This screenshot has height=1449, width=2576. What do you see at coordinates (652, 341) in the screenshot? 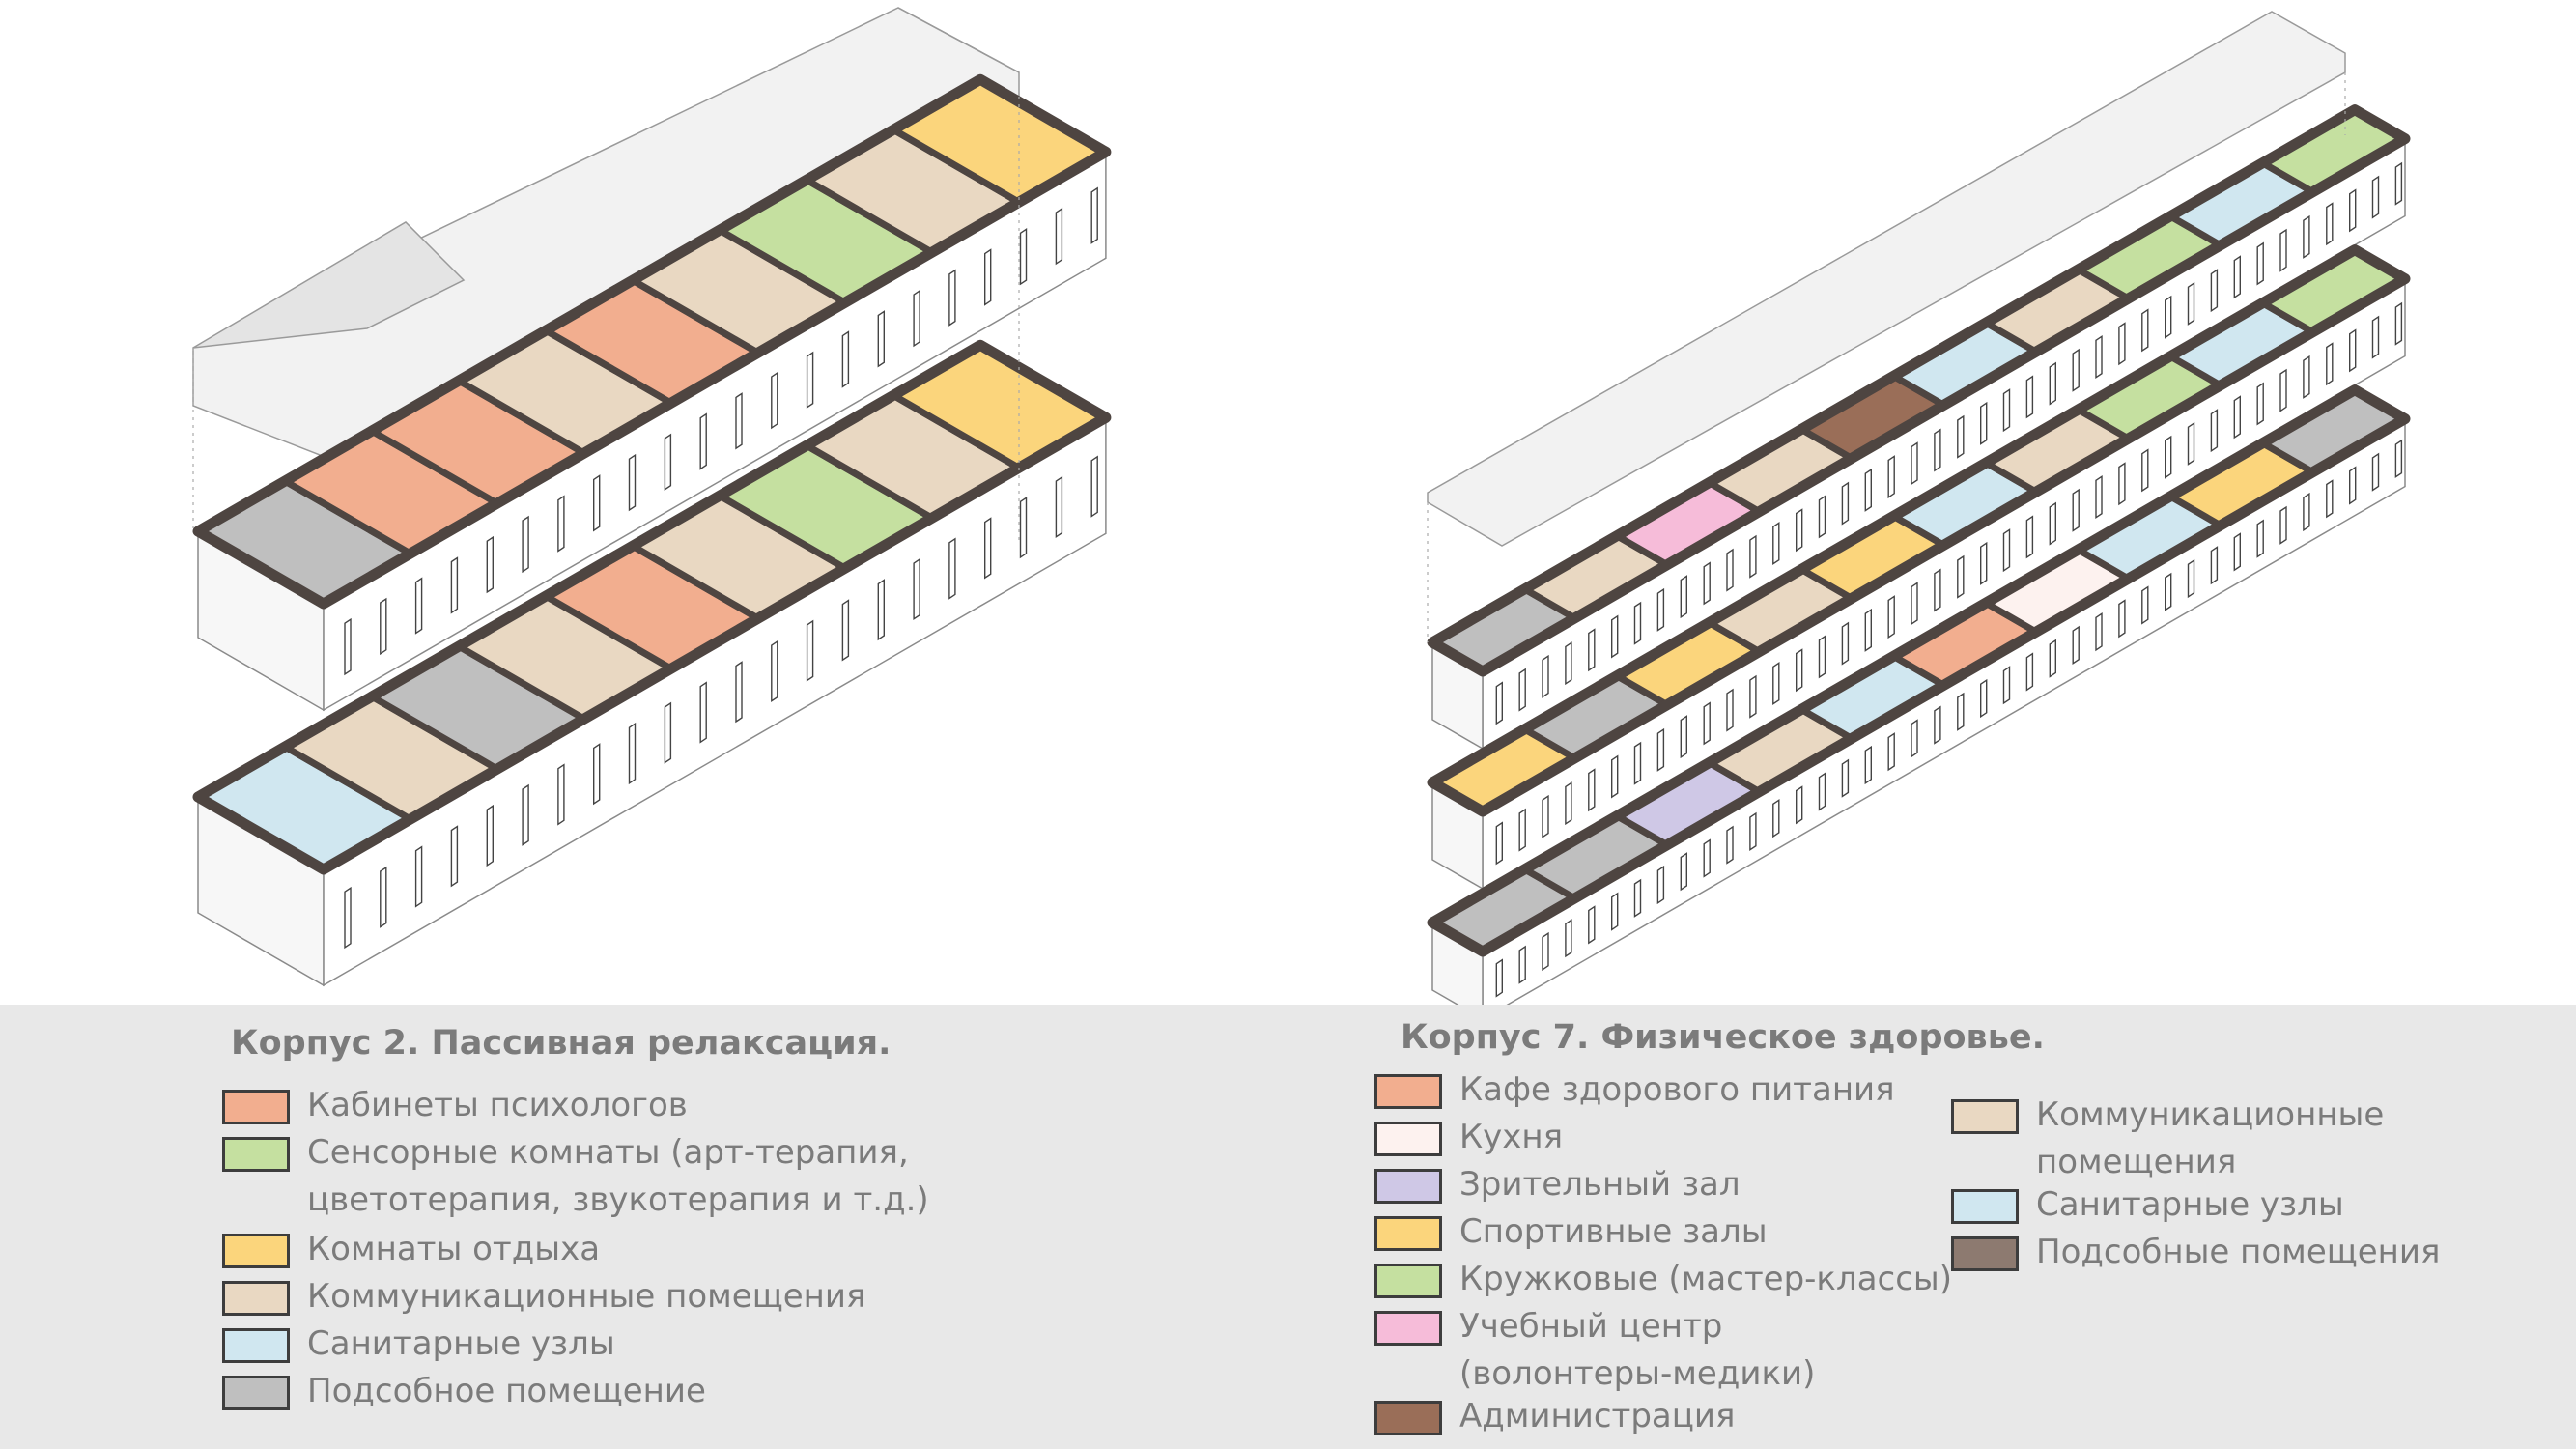
I see `left-upper-outline` at bounding box center [652, 341].